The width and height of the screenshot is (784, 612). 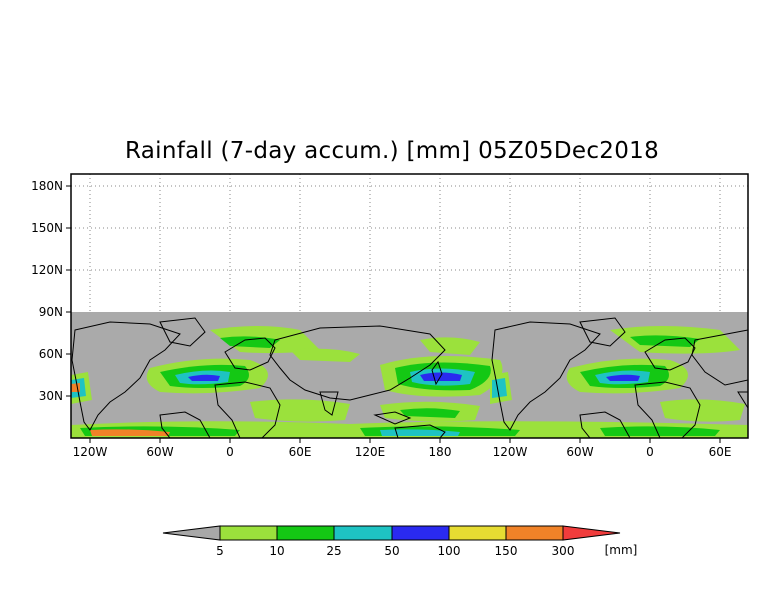 What do you see at coordinates (47, 291) in the screenshot?
I see `y-axis-tick-labels: 180N 150N 120N 90N 60N 30N` at bounding box center [47, 291].